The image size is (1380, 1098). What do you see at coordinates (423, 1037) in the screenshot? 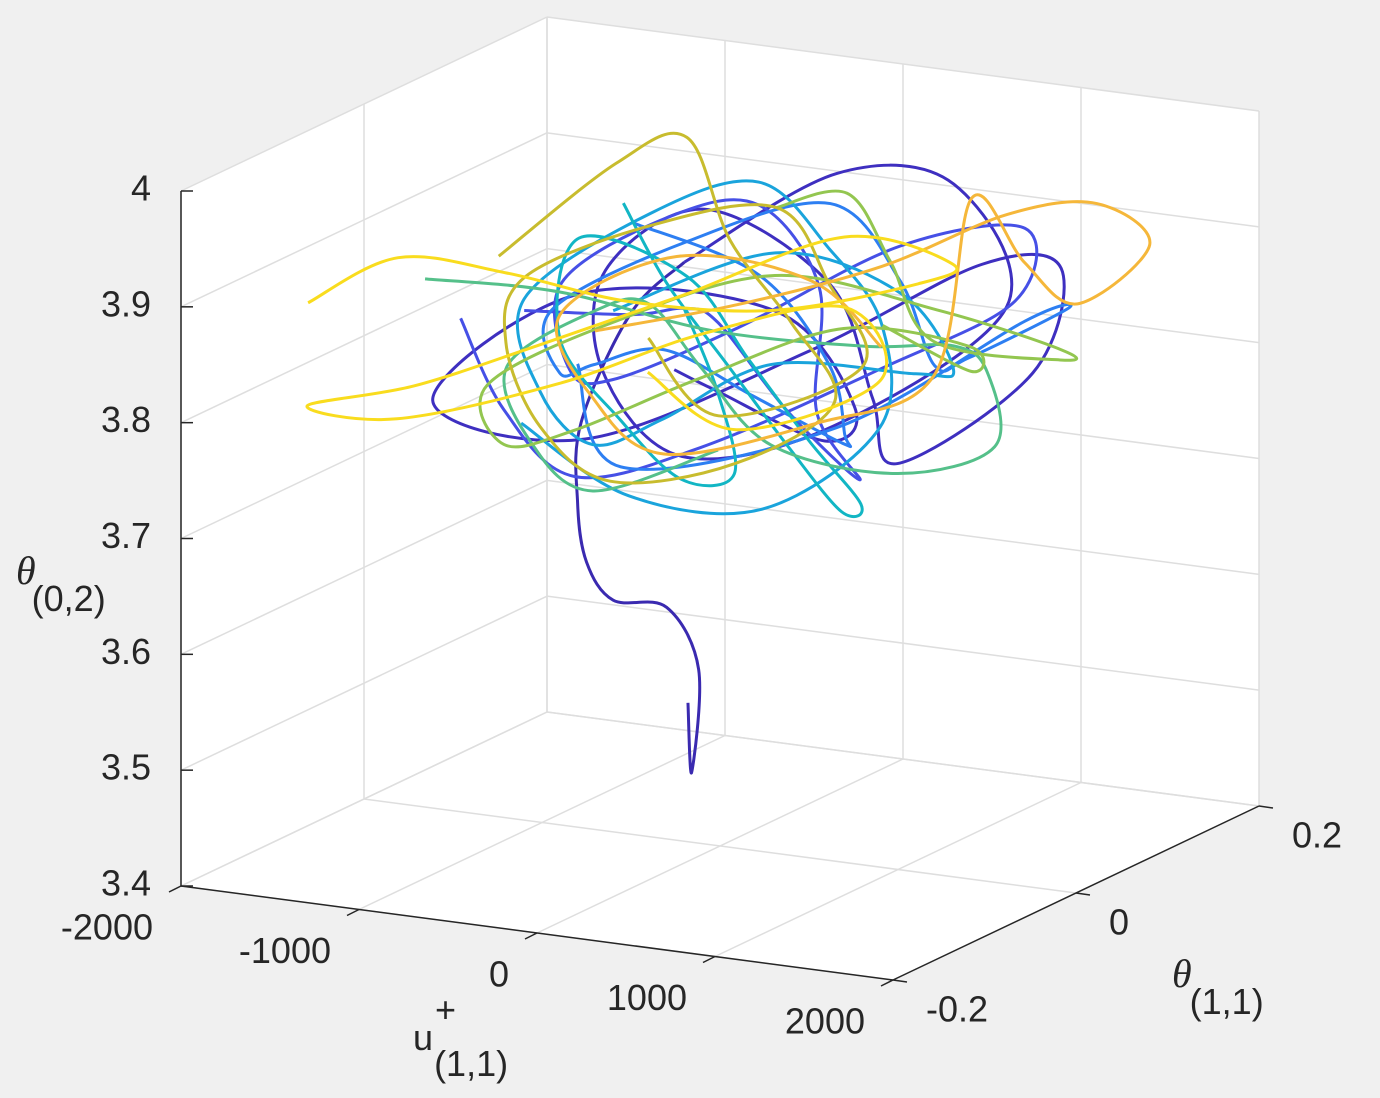
I see `x-label-text: u` at bounding box center [423, 1037].